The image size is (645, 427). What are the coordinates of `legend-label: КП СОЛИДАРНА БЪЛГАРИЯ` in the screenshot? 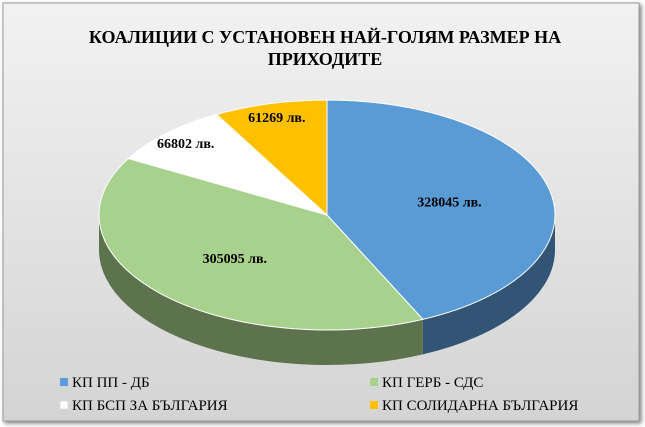 It's located at (480, 406).